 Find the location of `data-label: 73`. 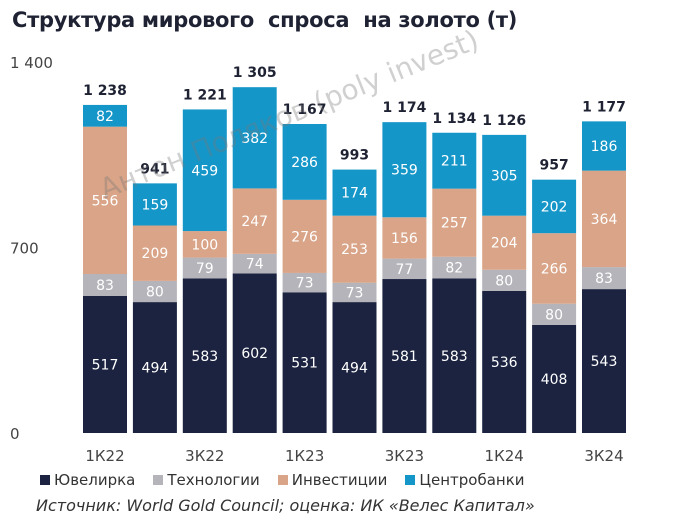

data-label: 73 is located at coordinates (305, 284).